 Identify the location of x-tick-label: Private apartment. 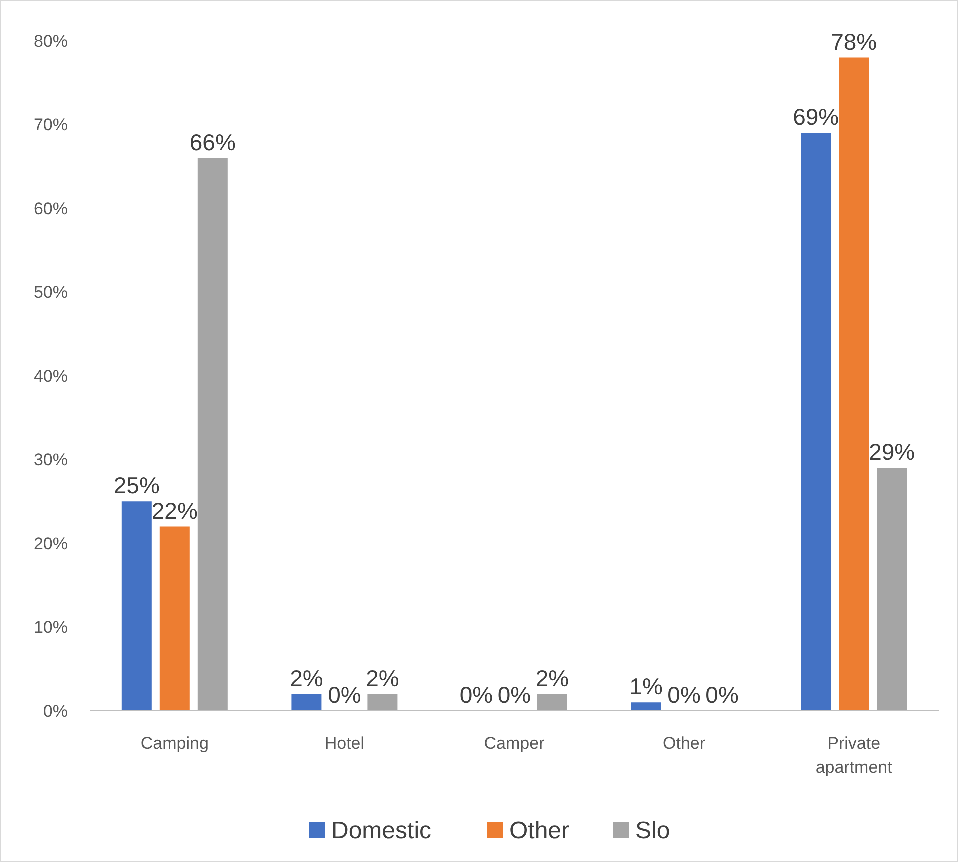
(854, 755).